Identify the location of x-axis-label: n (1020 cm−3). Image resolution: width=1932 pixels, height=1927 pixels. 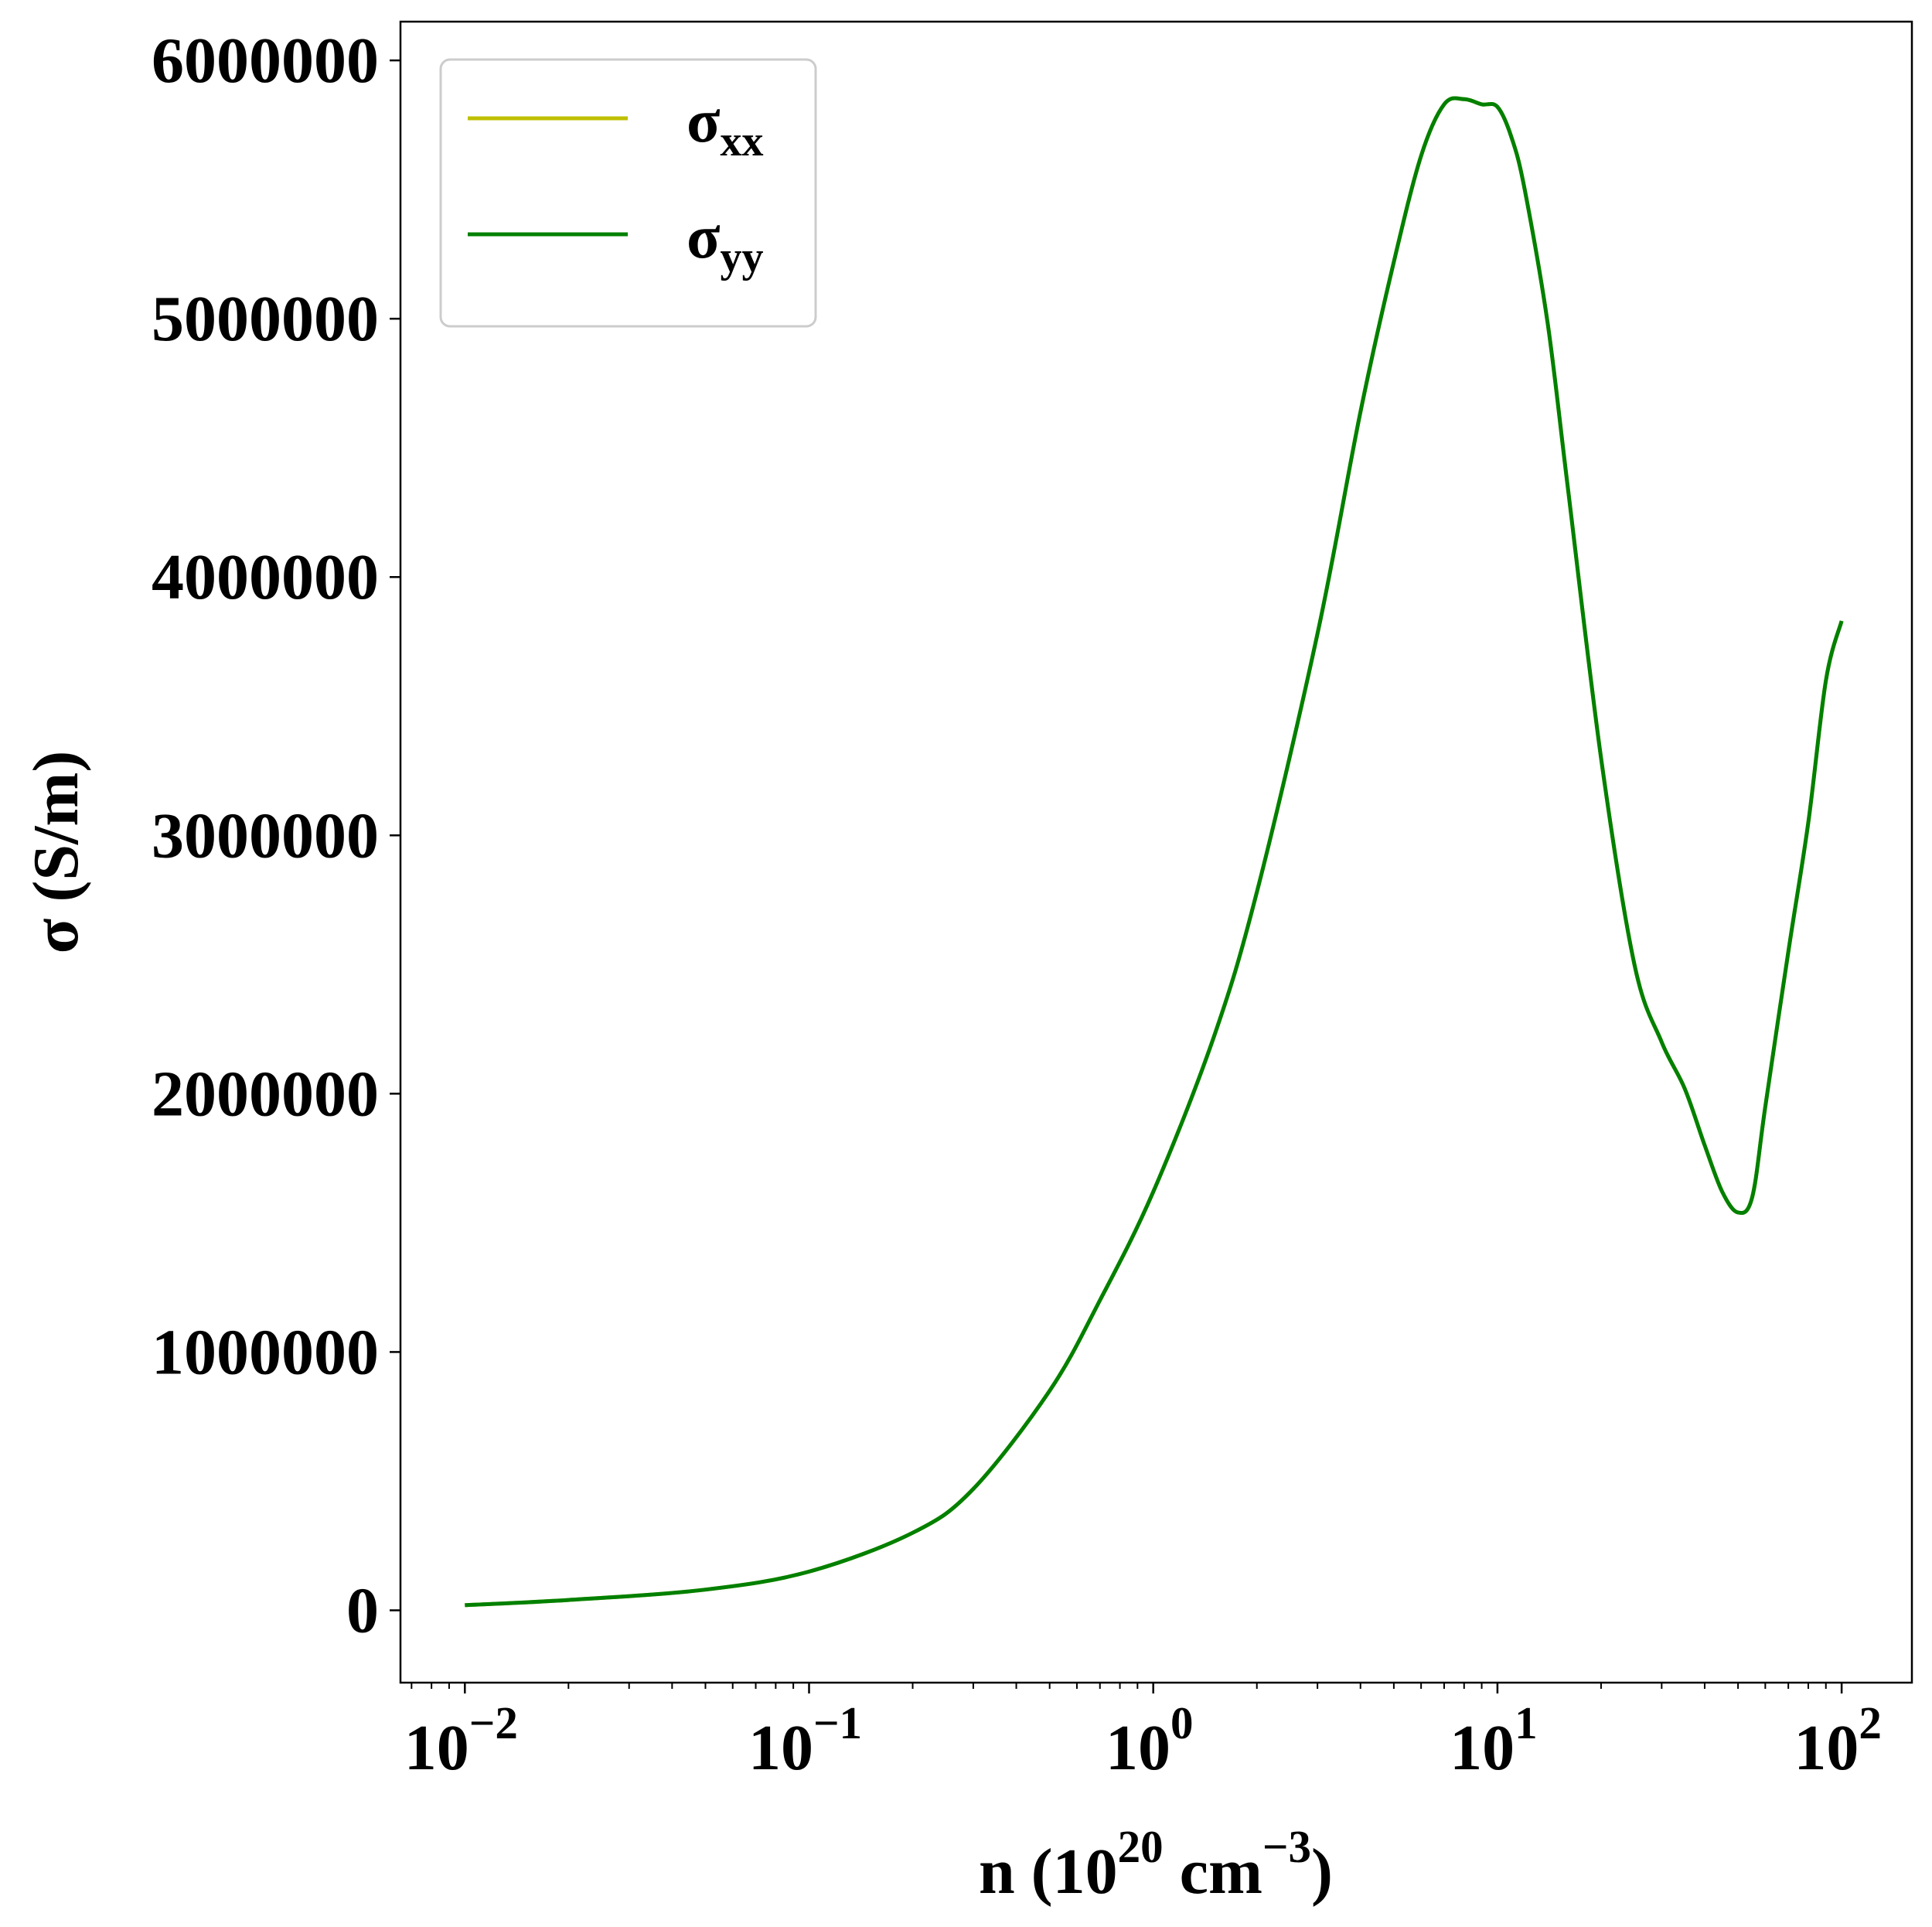
(1156, 1864).